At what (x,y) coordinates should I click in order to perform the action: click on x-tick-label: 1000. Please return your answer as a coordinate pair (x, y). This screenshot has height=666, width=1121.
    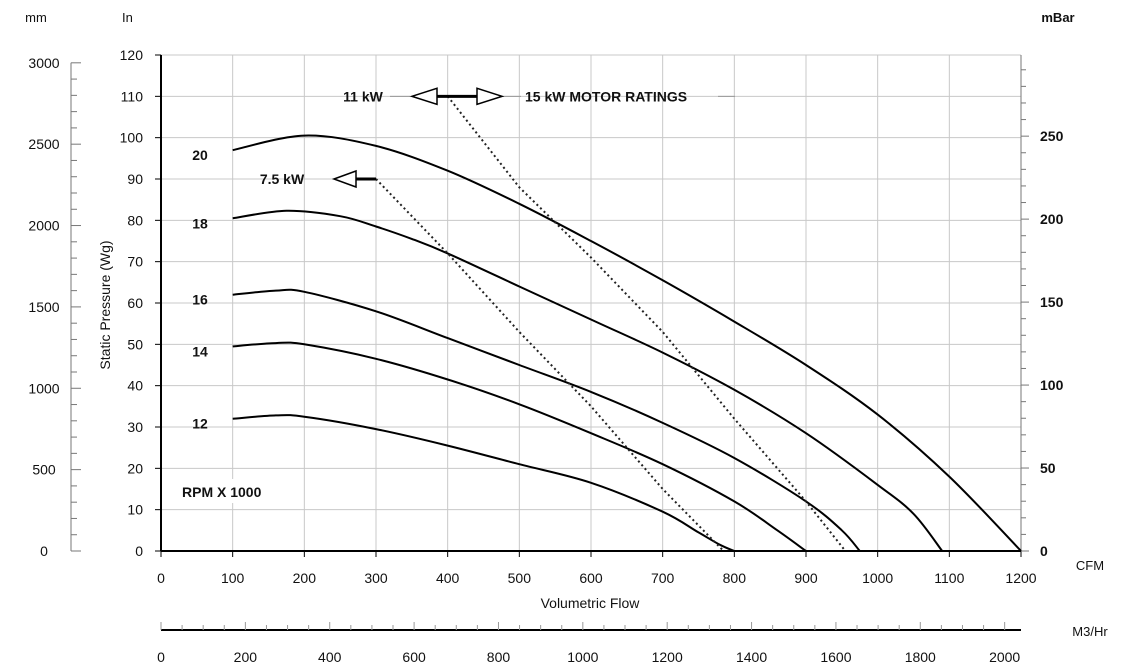
    Looking at the image, I should click on (877, 578).